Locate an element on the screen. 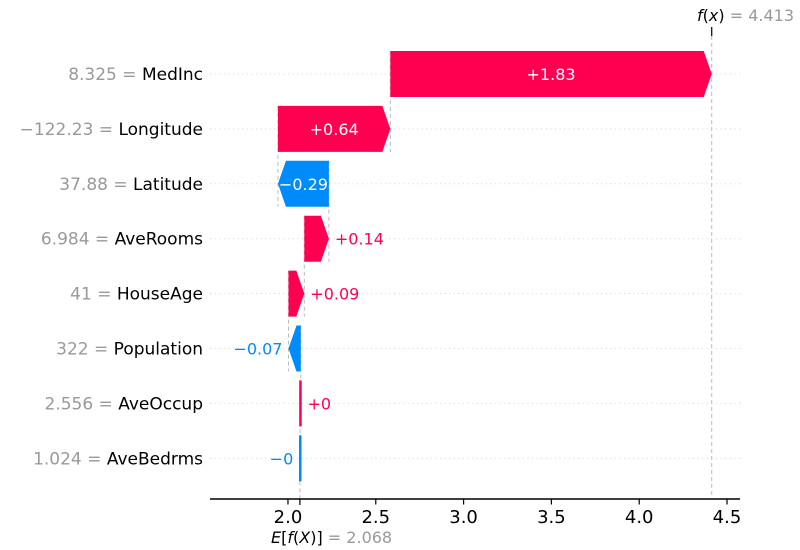  x-axis-tick-label: 2.0 is located at coordinates (288, 517).